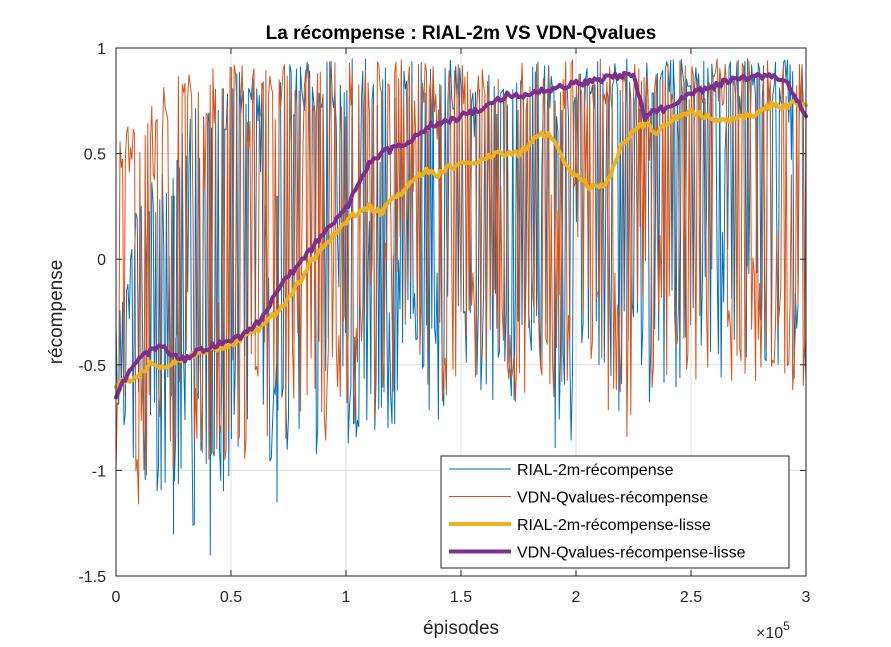  I want to click on y-tick-label: -1.5, so click(92, 577).